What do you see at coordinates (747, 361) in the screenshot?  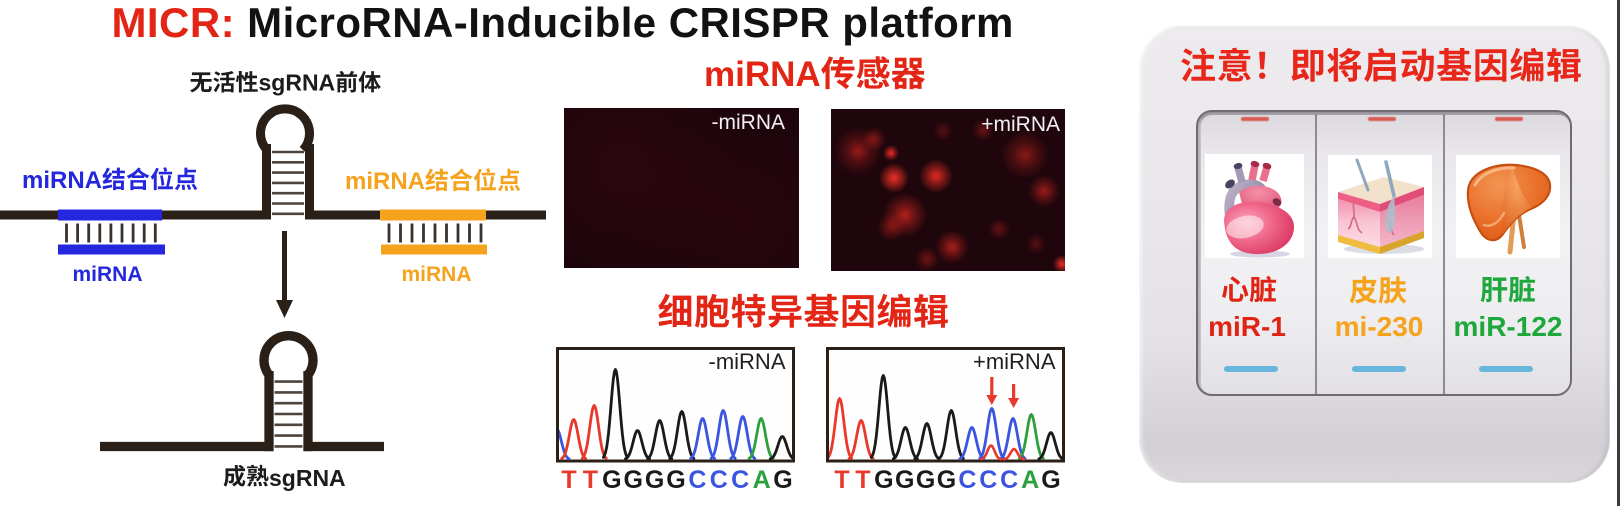 I see `svg-text: -miRNA` at bounding box center [747, 361].